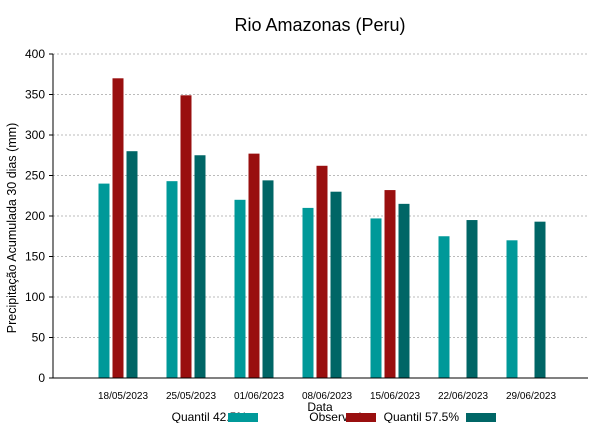 This screenshot has width=590, height=423. I want to click on x-tick-label: 01/06/2023, so click(259, 396).